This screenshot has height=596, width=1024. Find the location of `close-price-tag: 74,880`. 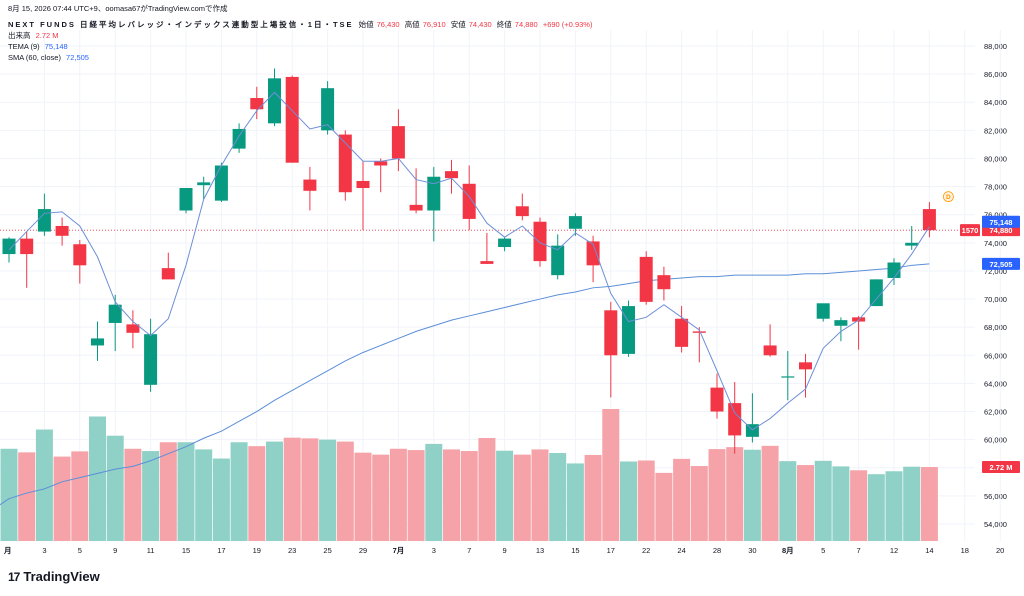

close-price-tag: 74,880 is located at coordinates (1001, 230).